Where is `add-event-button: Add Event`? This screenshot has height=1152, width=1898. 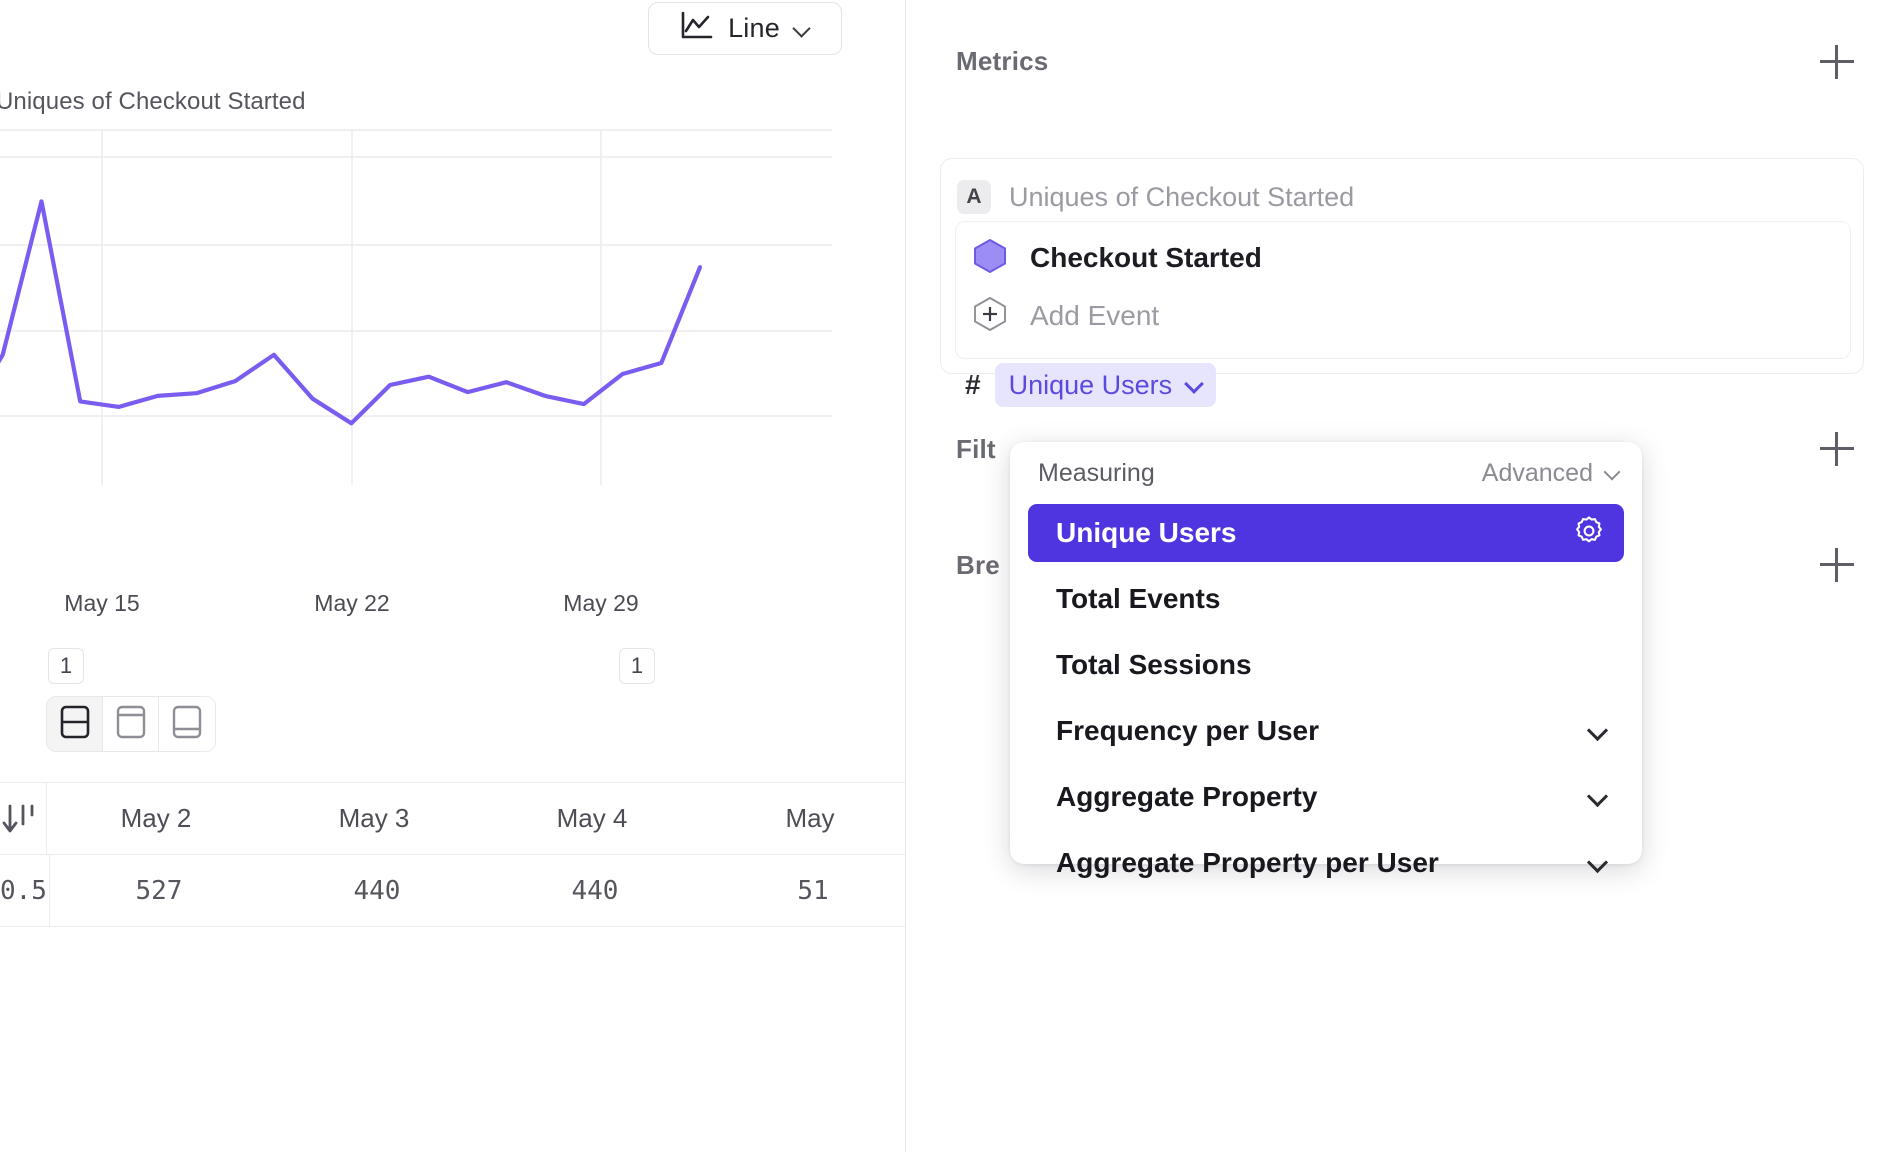 add-event-button: Add Event is located at coordinates (1065, 316).